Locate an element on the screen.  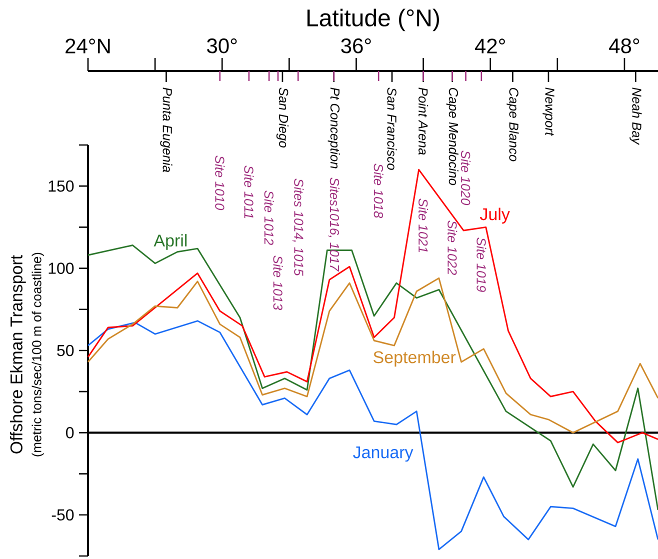
x-tick-label: 36° is located at coordinates (356, 46).